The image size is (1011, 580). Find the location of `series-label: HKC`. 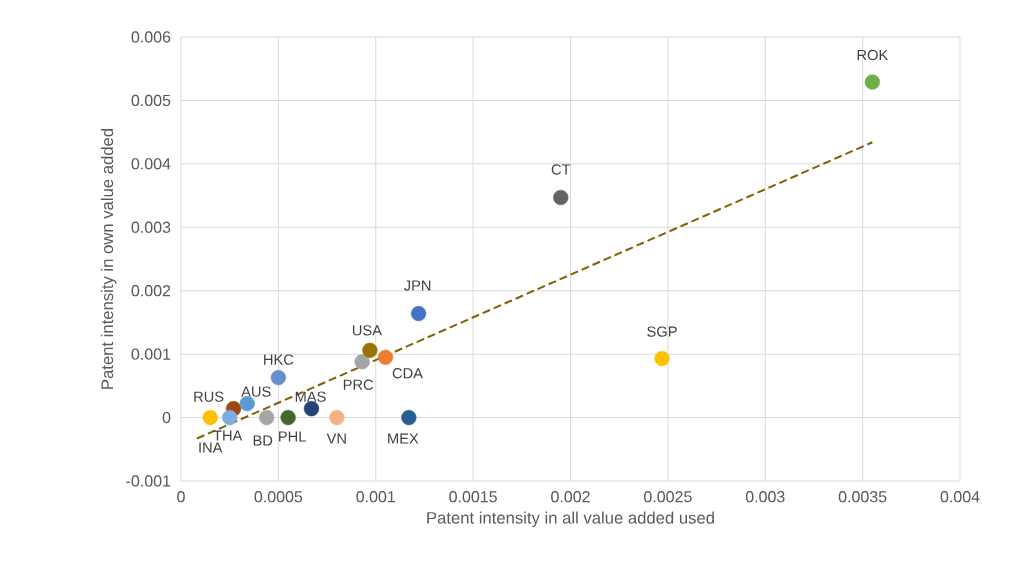

series-label: HKC is located at coordinates (279, 359).